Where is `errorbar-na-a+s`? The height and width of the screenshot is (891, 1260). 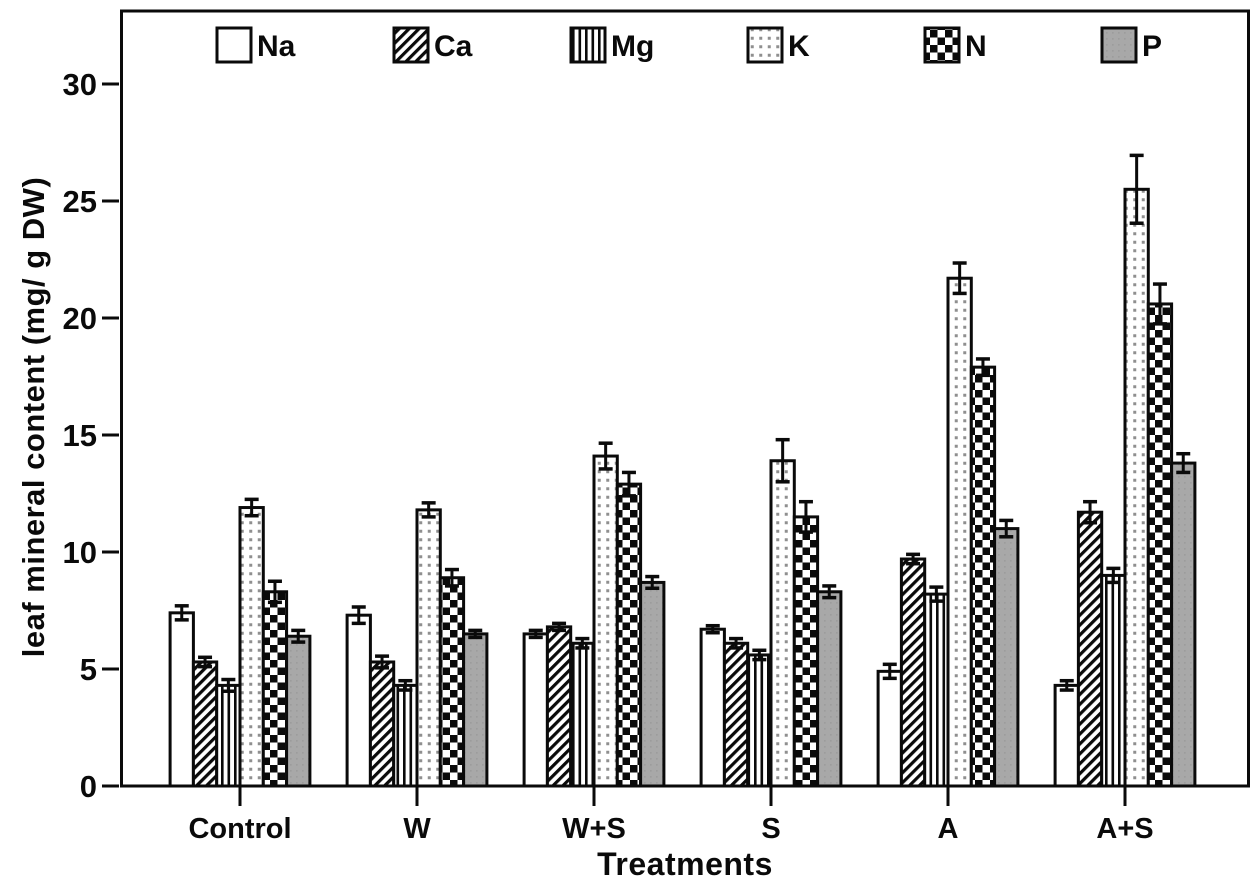
errorbar-na-a+s is located at coordinates (1066, 685).